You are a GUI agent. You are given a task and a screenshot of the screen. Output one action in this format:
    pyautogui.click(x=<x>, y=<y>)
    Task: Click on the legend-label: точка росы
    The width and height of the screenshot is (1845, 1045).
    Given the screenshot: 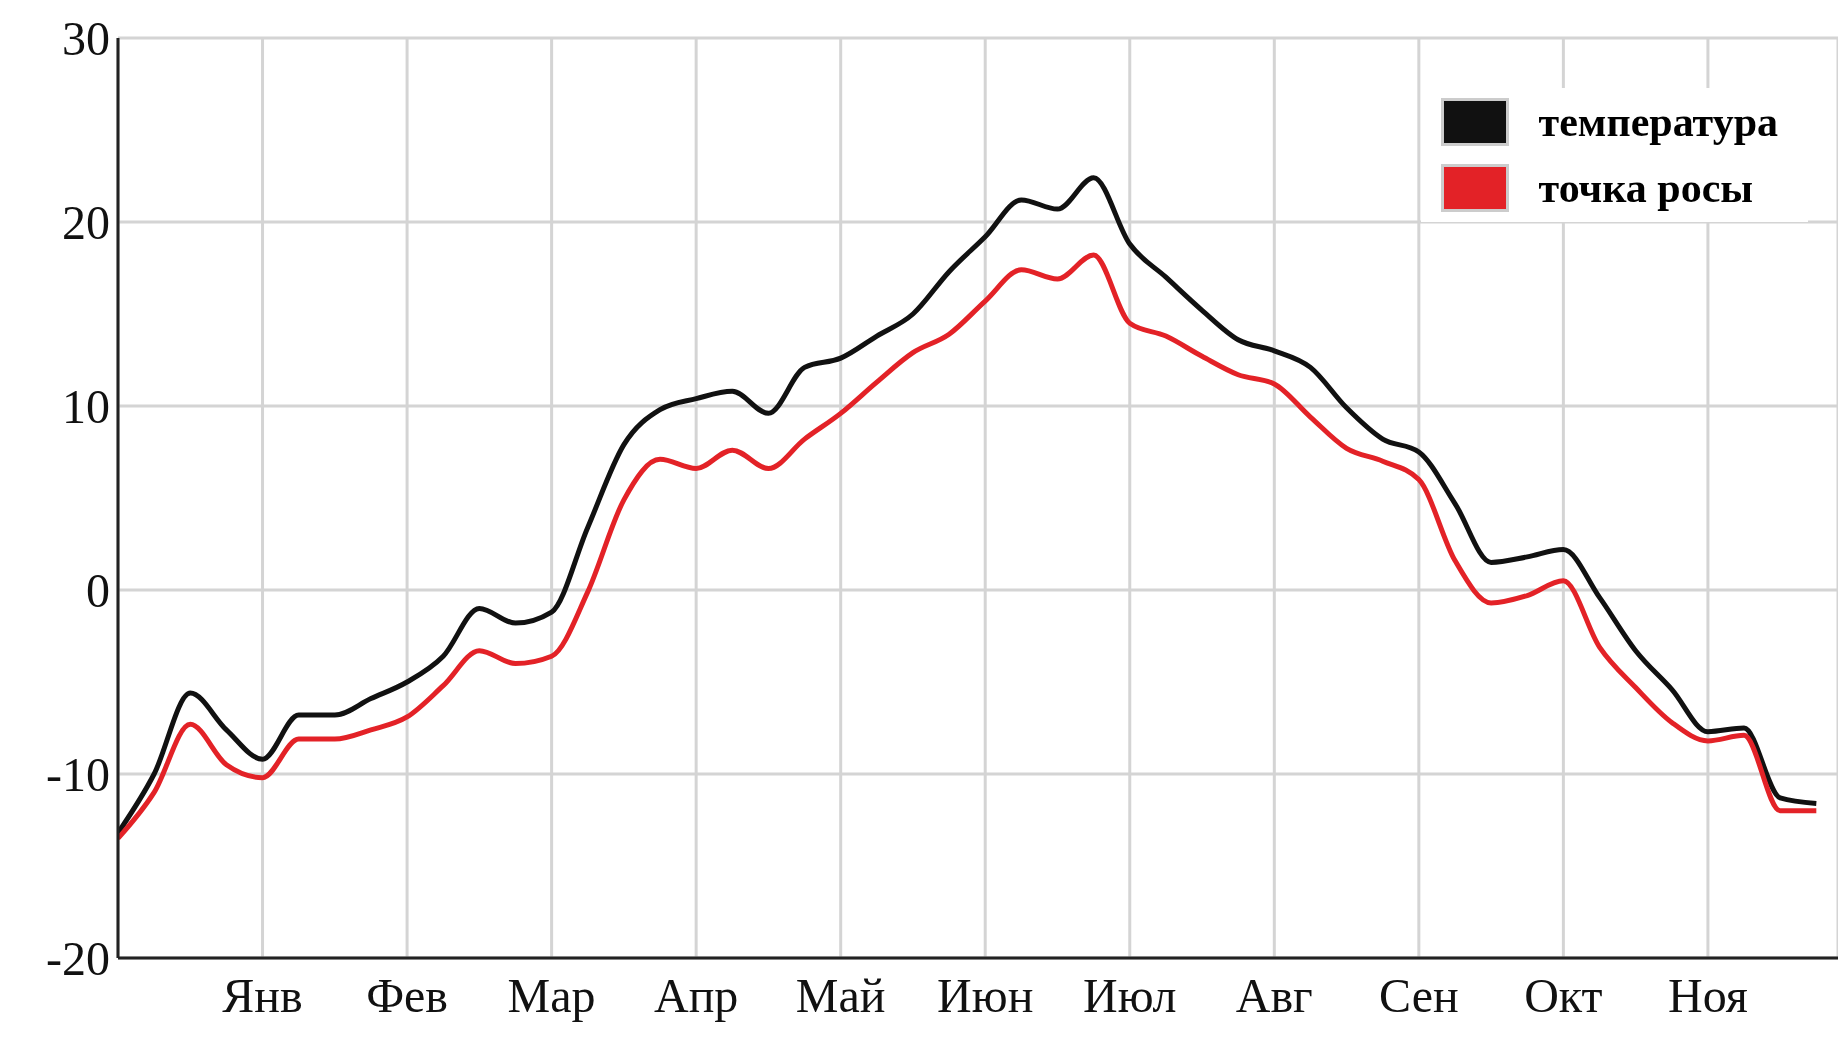 What is the action you would take?
    pyautogui.click(x=1646, y=188)
    